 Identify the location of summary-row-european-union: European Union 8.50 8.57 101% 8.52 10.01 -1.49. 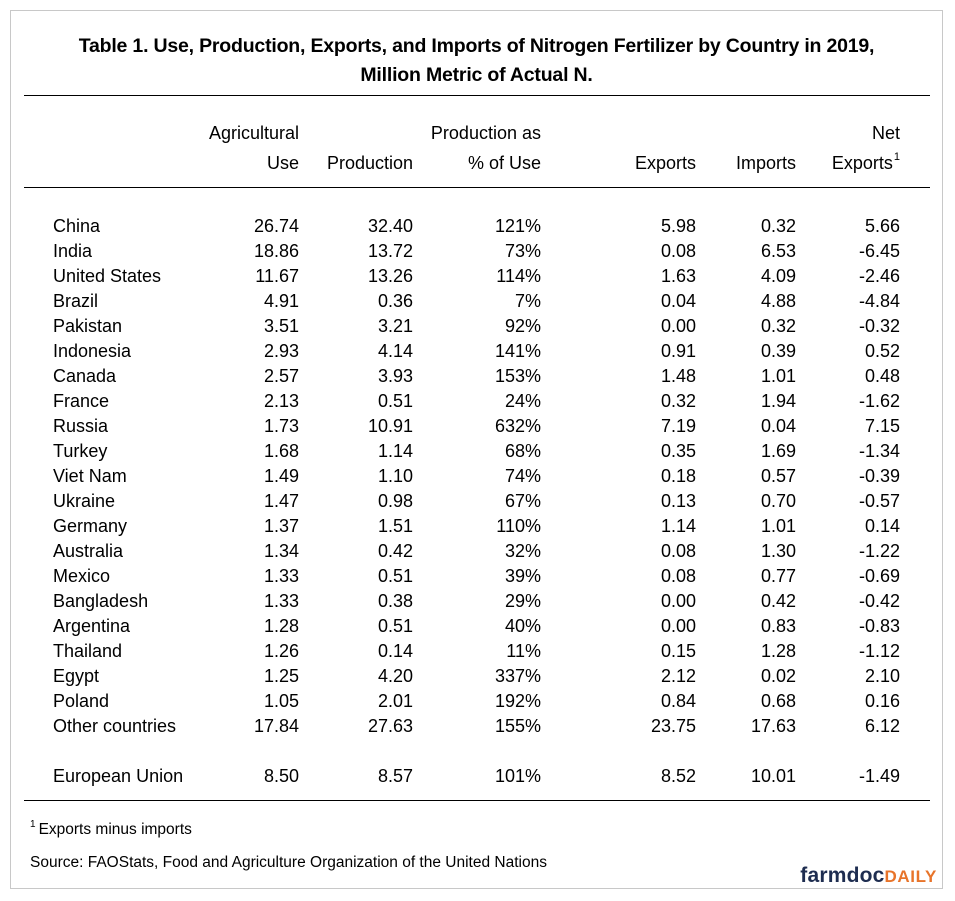
(477, 776).